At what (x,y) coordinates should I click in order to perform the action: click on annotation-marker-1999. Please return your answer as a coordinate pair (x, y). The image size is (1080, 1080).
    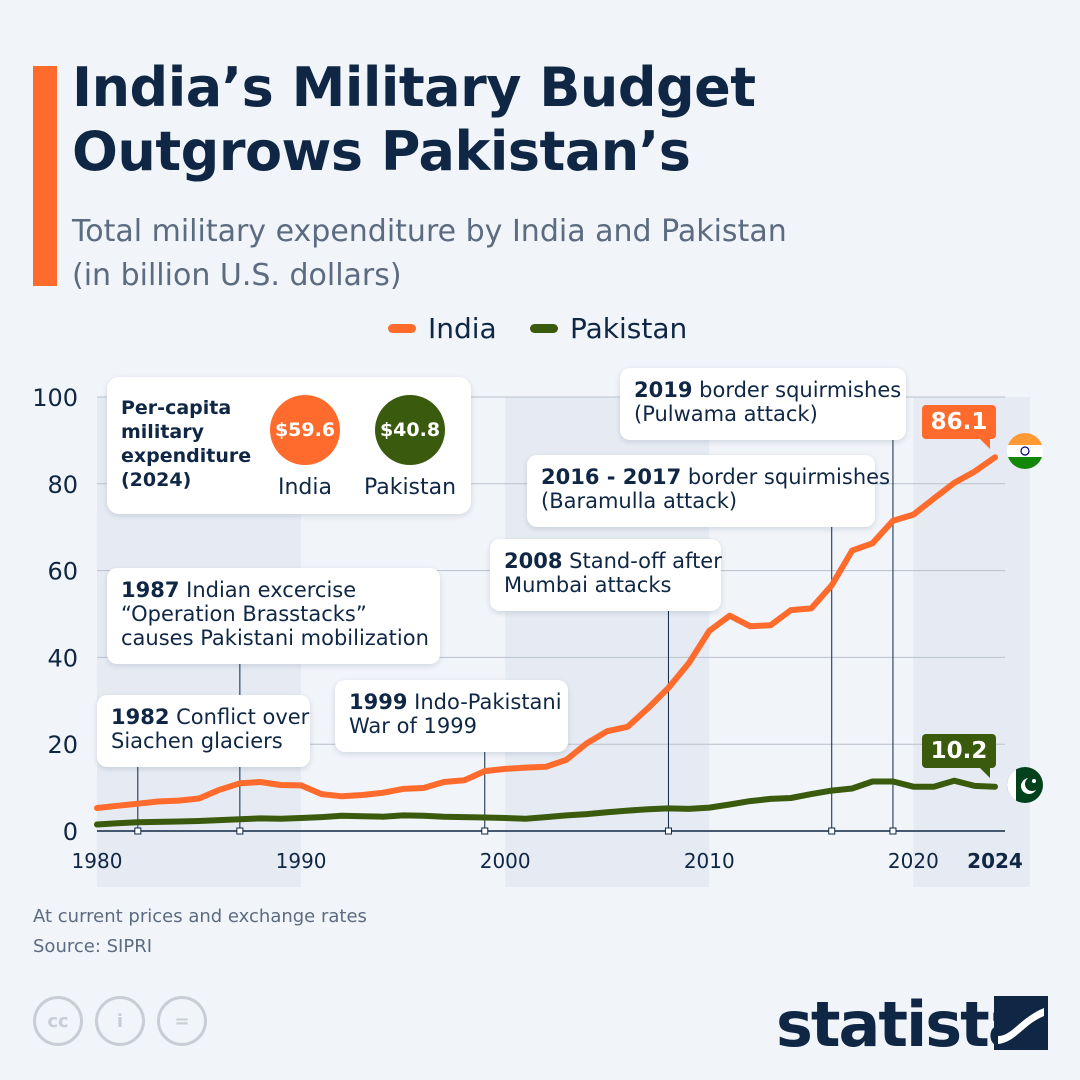
    Looking at the image, I should click on (485, 831).